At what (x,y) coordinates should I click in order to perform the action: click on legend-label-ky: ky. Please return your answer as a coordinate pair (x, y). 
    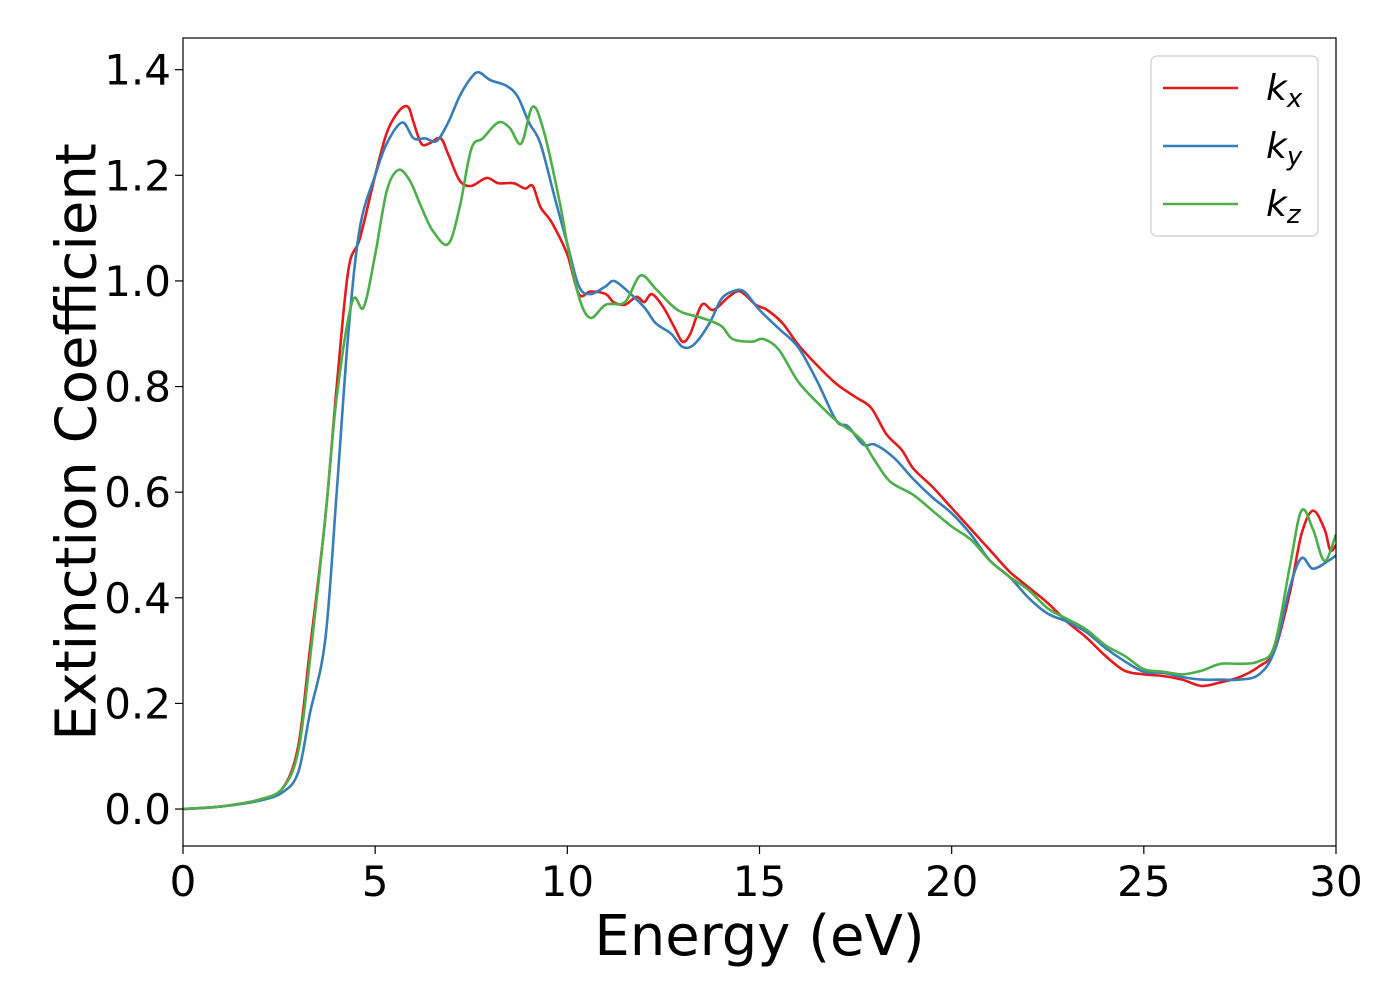
    Looking at the image, I should click on (1284, 149).